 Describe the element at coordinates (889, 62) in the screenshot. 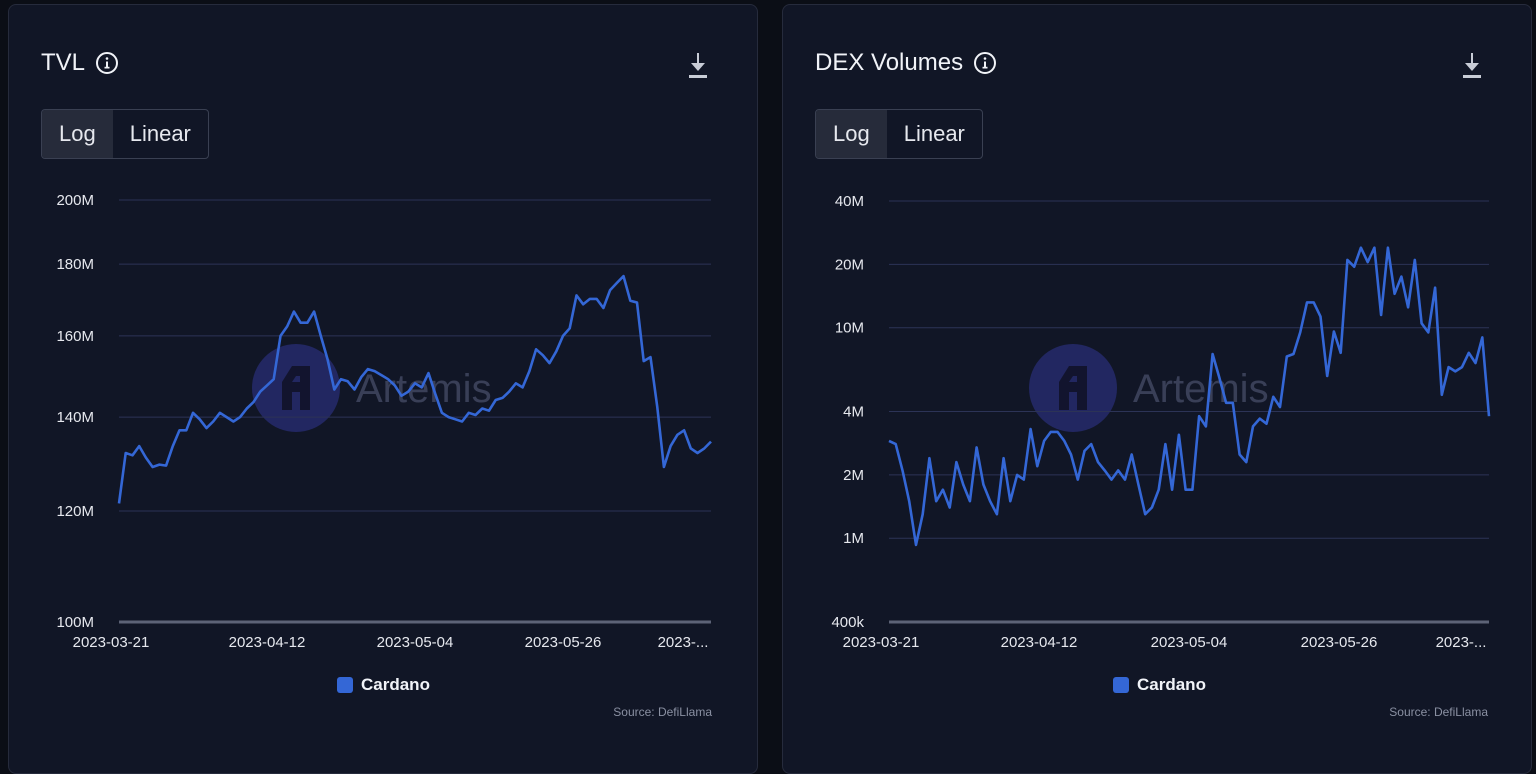

I see `chart-title-text: DEX Volumes` at that location.